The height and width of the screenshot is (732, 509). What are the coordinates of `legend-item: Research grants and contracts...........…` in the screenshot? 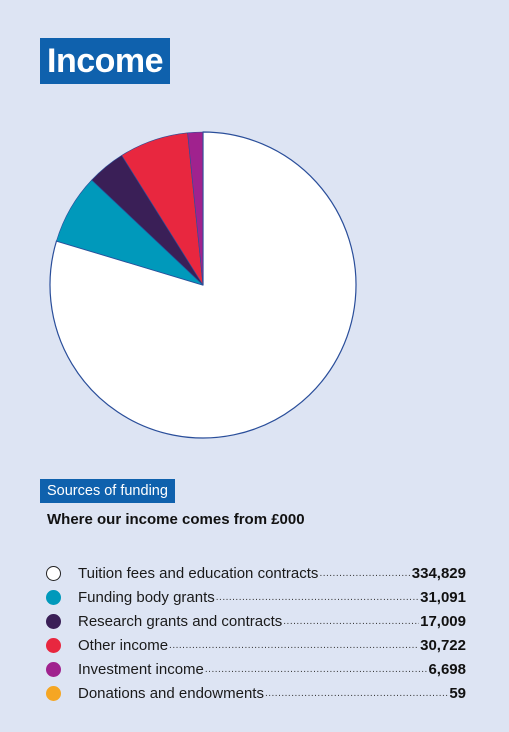 It's located at (256, 621).